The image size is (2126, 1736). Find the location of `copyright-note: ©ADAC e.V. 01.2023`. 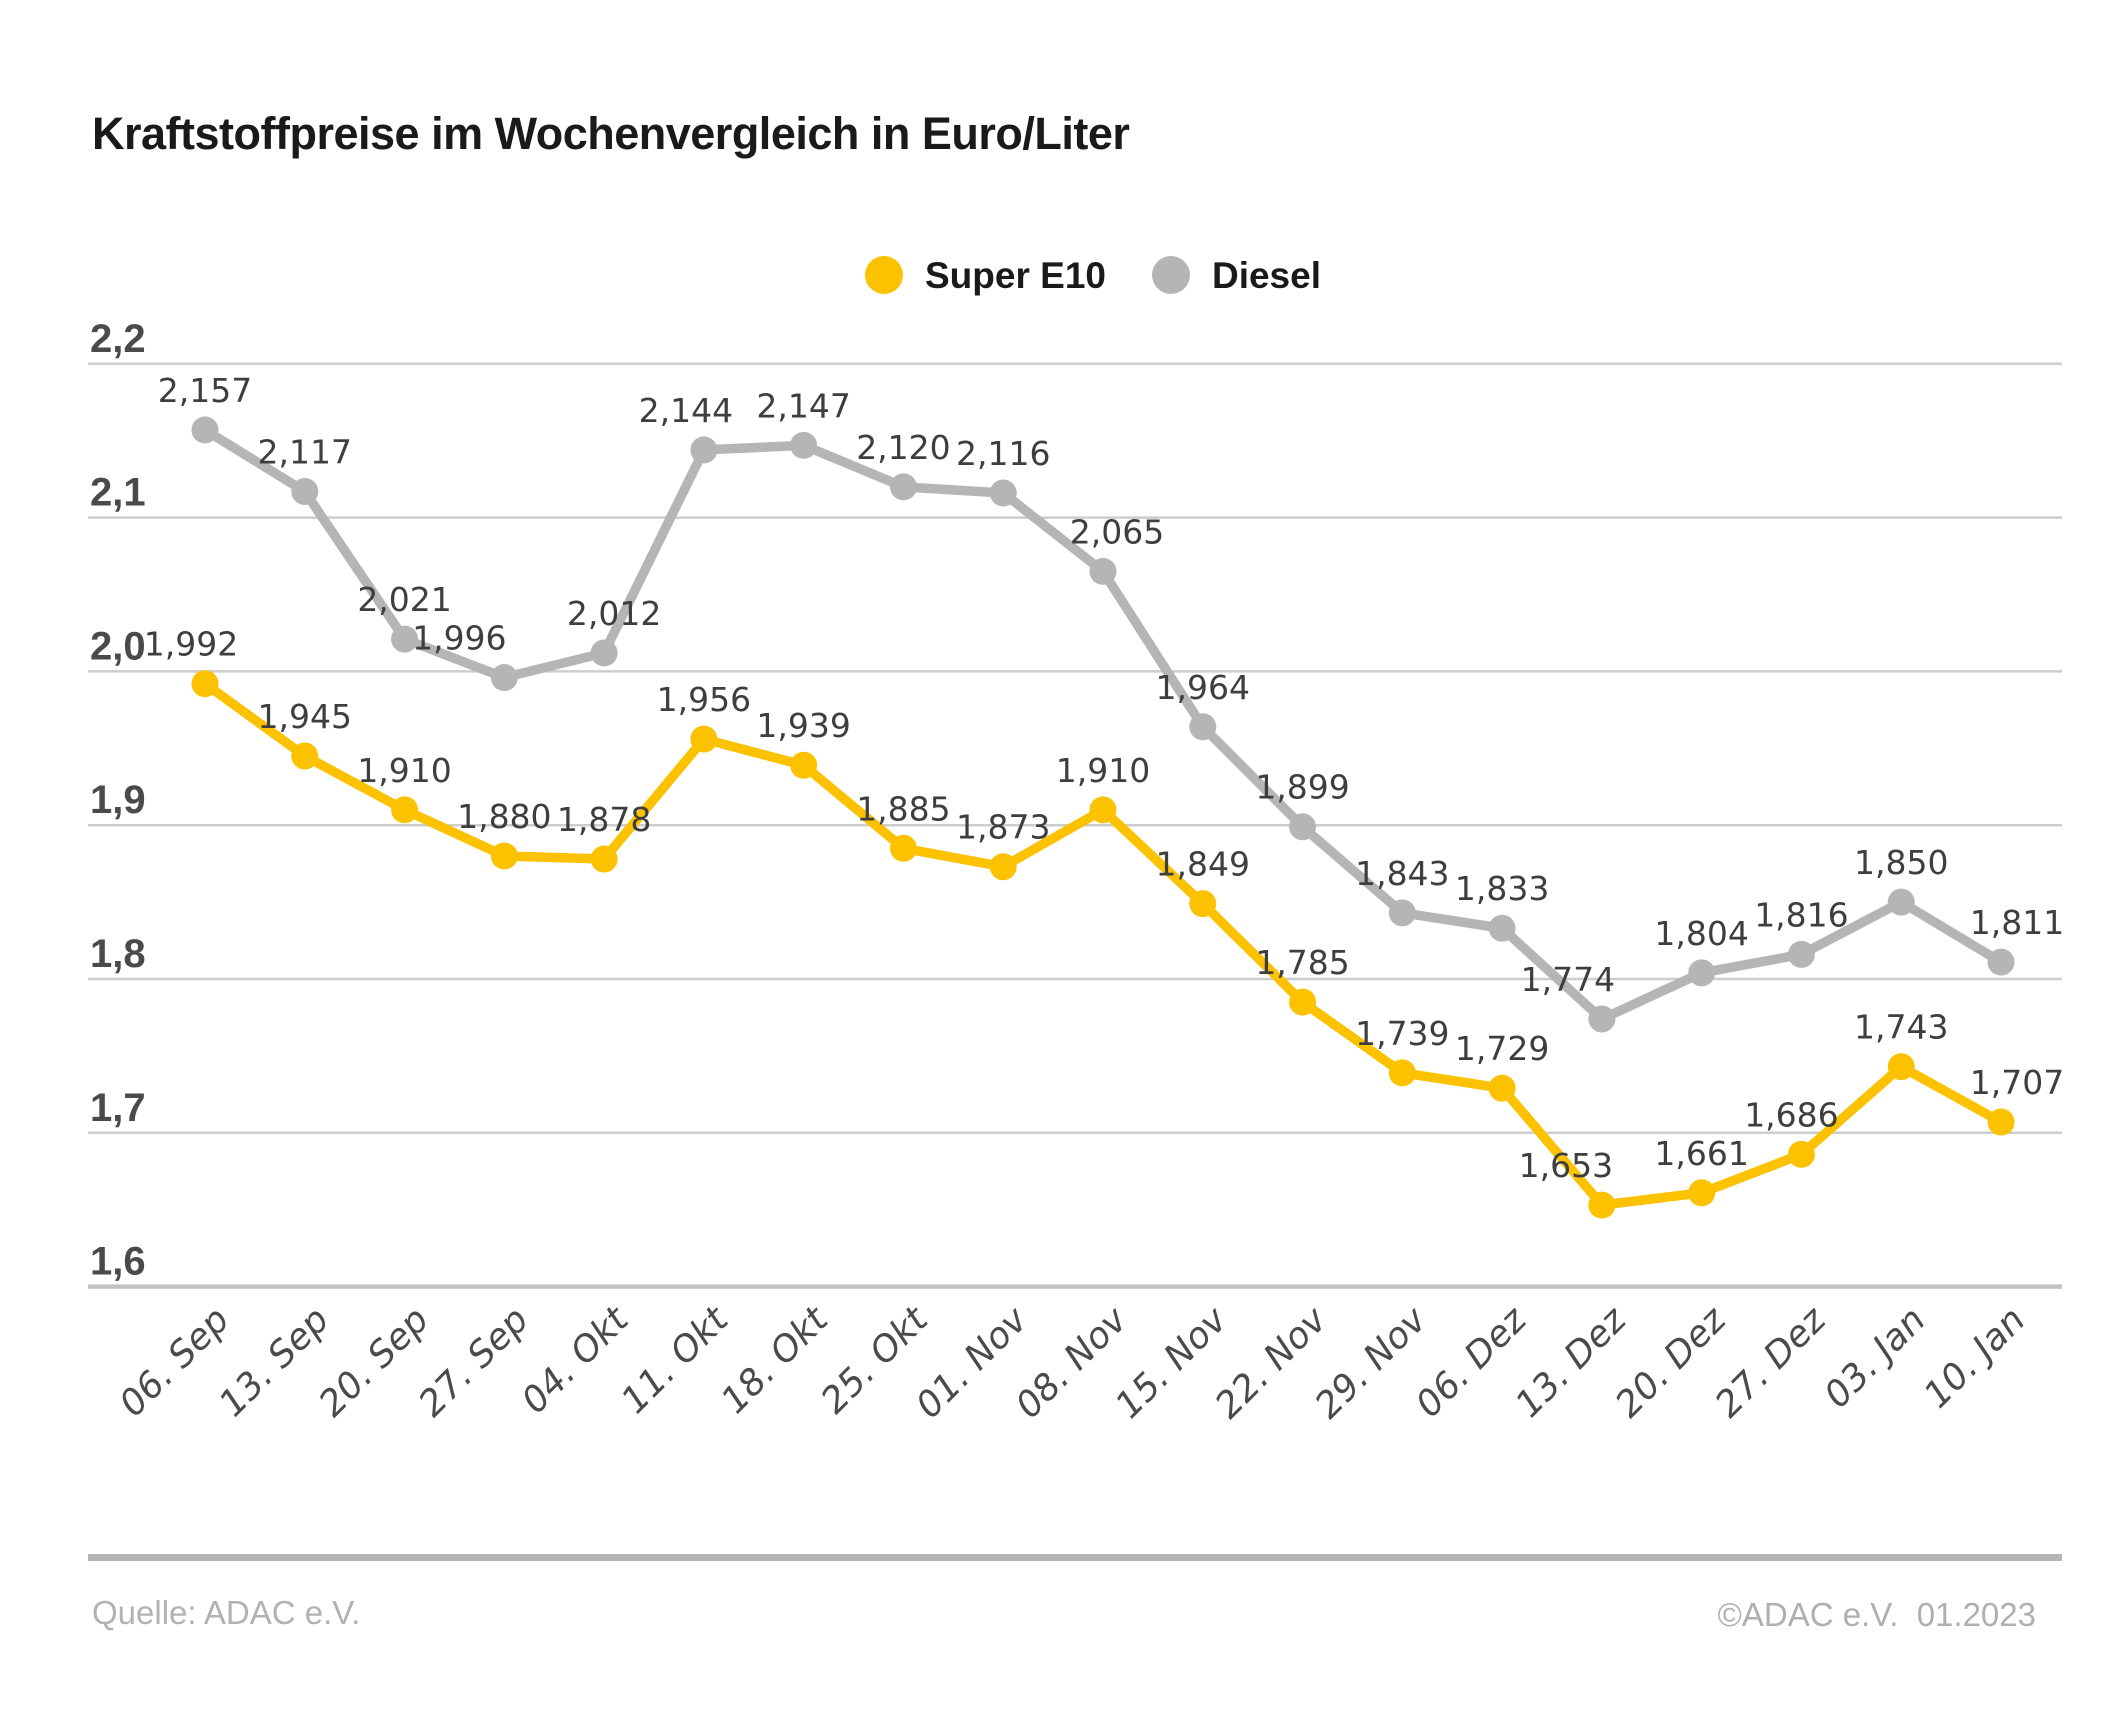

copyright-note: ©ADAC e.V. 01.2023 is located at coordinates (1876, 1614).